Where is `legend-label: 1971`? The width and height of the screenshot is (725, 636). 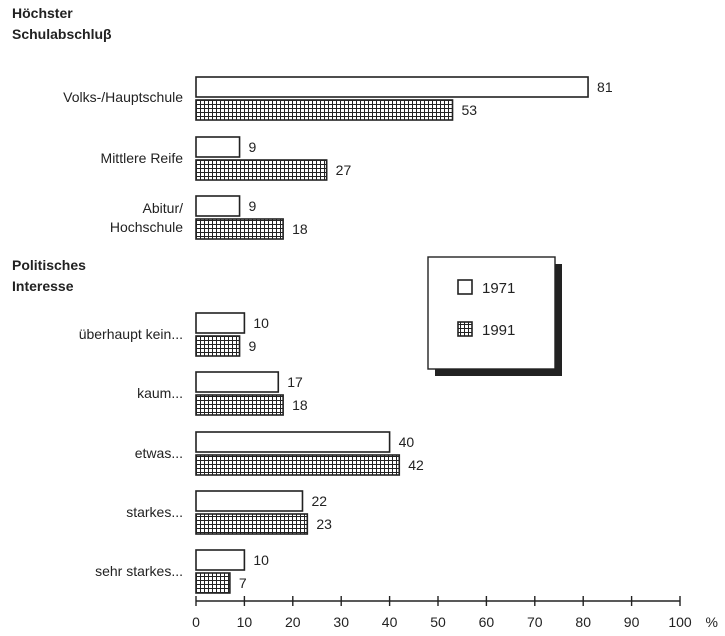
legend-label: 1971 is located at coordinates (498, 288).